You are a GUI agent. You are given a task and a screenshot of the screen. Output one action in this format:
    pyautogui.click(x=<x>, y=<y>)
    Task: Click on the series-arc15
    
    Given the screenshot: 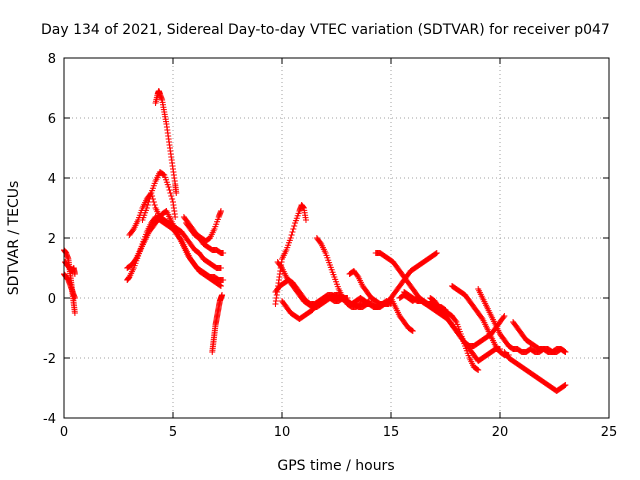 What is the action you would take?
    pyautogui.click(x=315, y=308)
    